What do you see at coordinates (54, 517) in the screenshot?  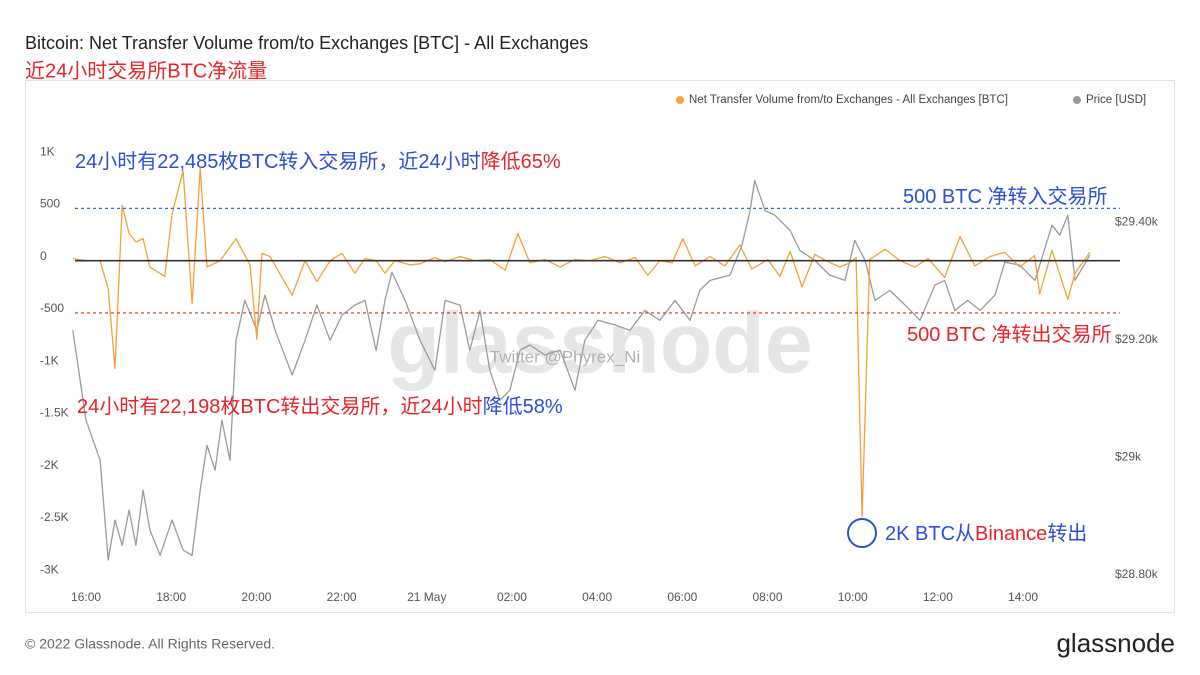 I see `y-tick-label: -2.5K` at bounding box center [54, 517].